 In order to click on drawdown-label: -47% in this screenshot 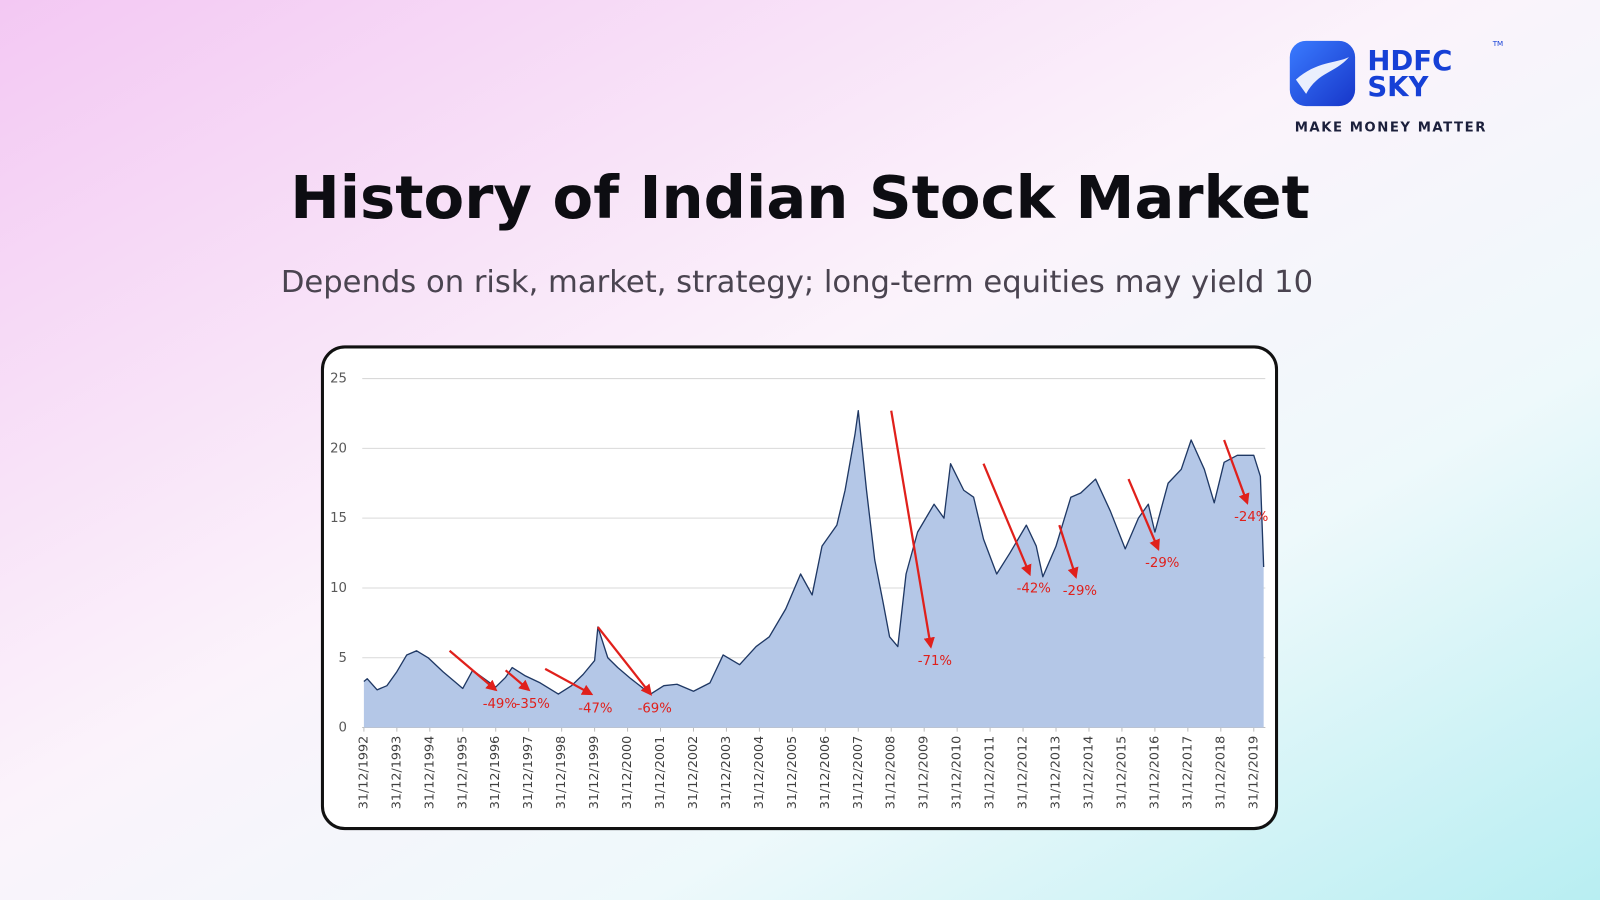, I will do `click(595, 708)`.